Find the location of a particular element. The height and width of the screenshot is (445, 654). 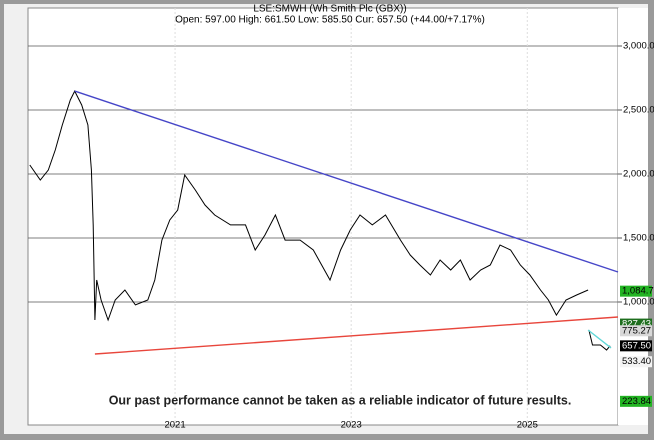

y-tick-label: 1,500.00 is located at coordinates (638, 238).